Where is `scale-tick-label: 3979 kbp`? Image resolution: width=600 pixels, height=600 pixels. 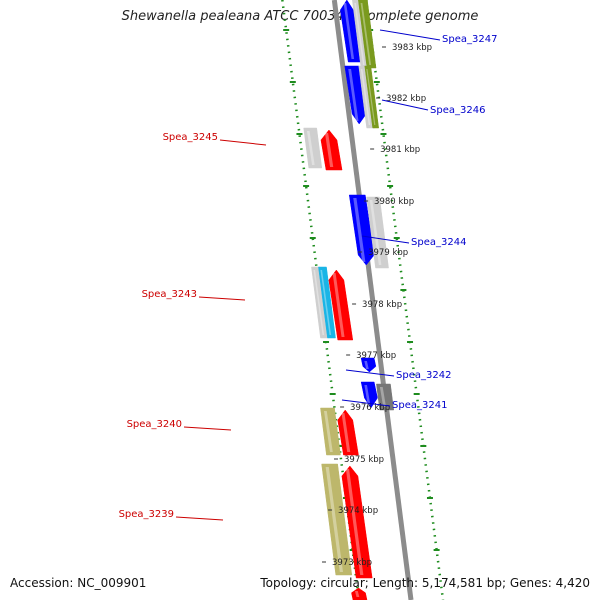
scale-tick-label: 3979 kbp is located at coordinates (388, 253).